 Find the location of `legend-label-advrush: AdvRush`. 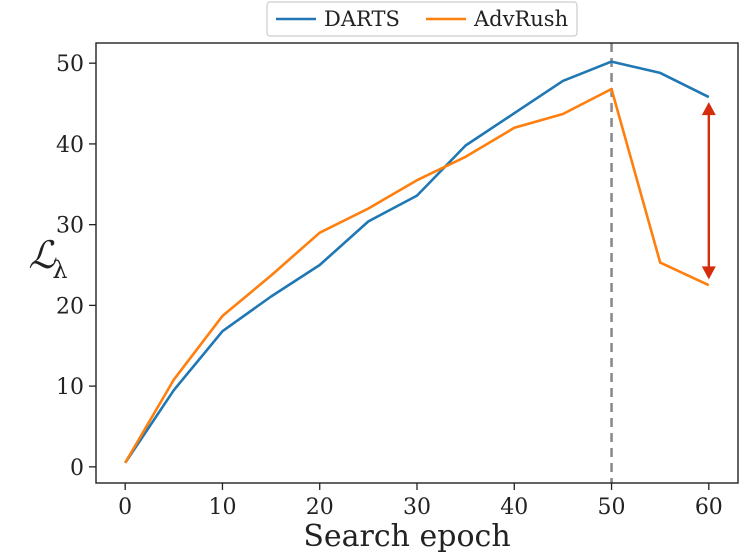

legend-label-advrush: AdvRush is located at coordinates (520, 19).